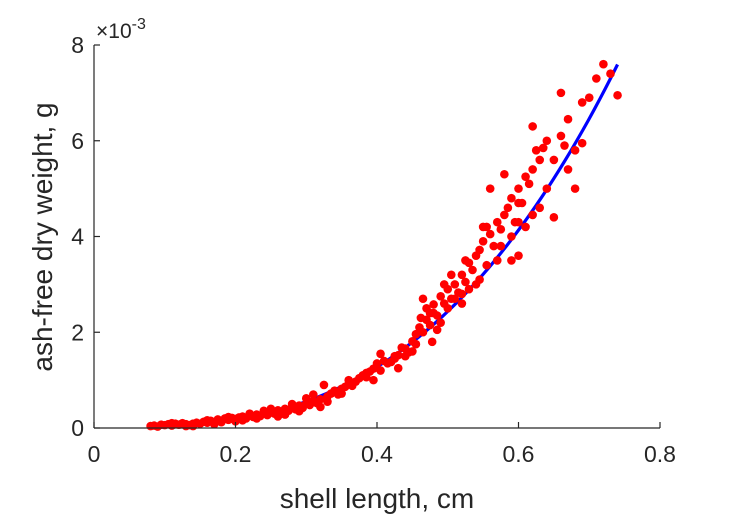 This screenshot has width=729, height=521. I want to click on y-axis-label: ash-free dry weight, g, so click(42, 236).